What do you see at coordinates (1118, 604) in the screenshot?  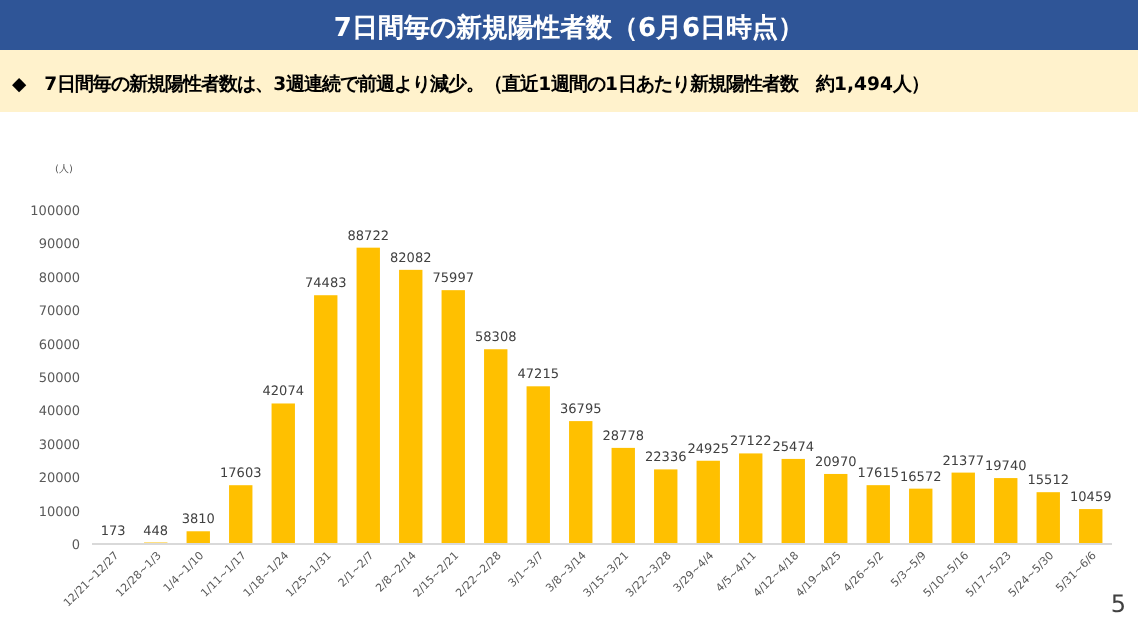 I see `text: 5` at bounding box center [1118, 604].